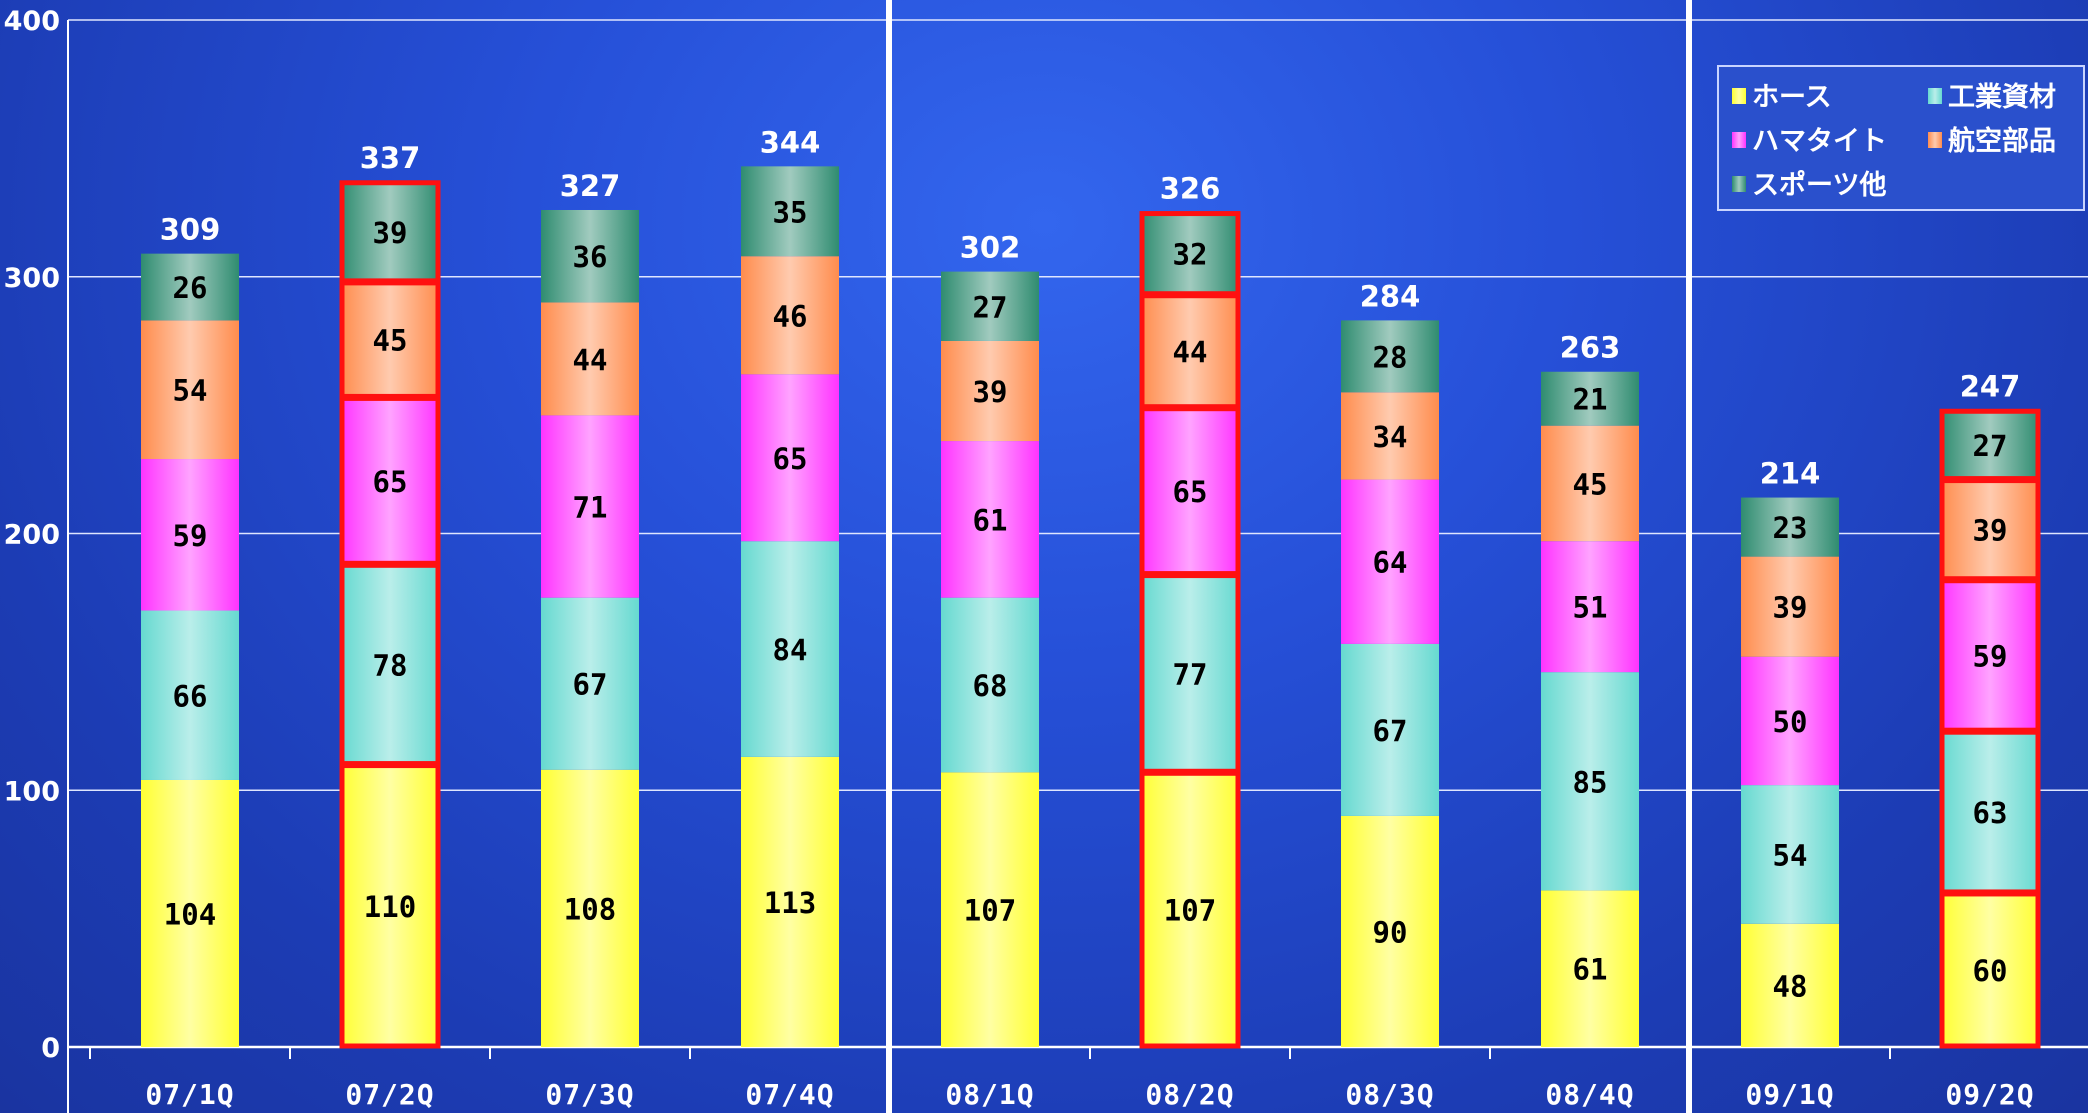 This screenshot has height=1113, width=2088. I want to click on y-tick-label-300: 300, so click(32, 278).